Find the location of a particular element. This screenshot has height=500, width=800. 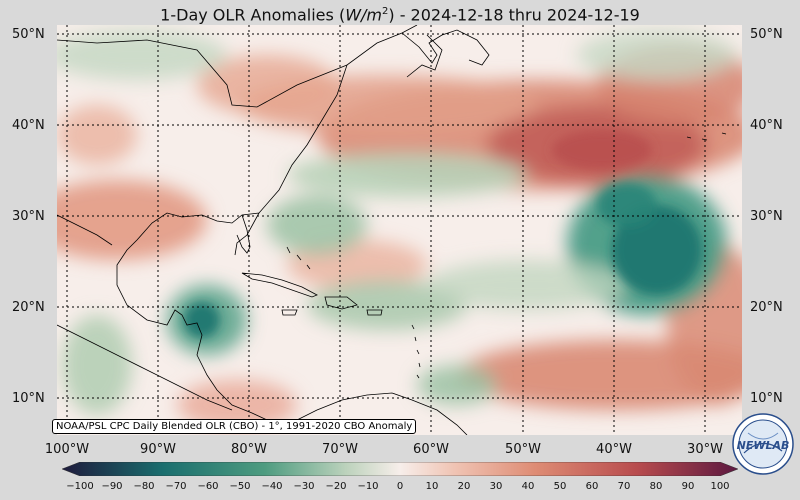

newlab-logo-icon: NEWLAB is located at coordinates (763, 444).